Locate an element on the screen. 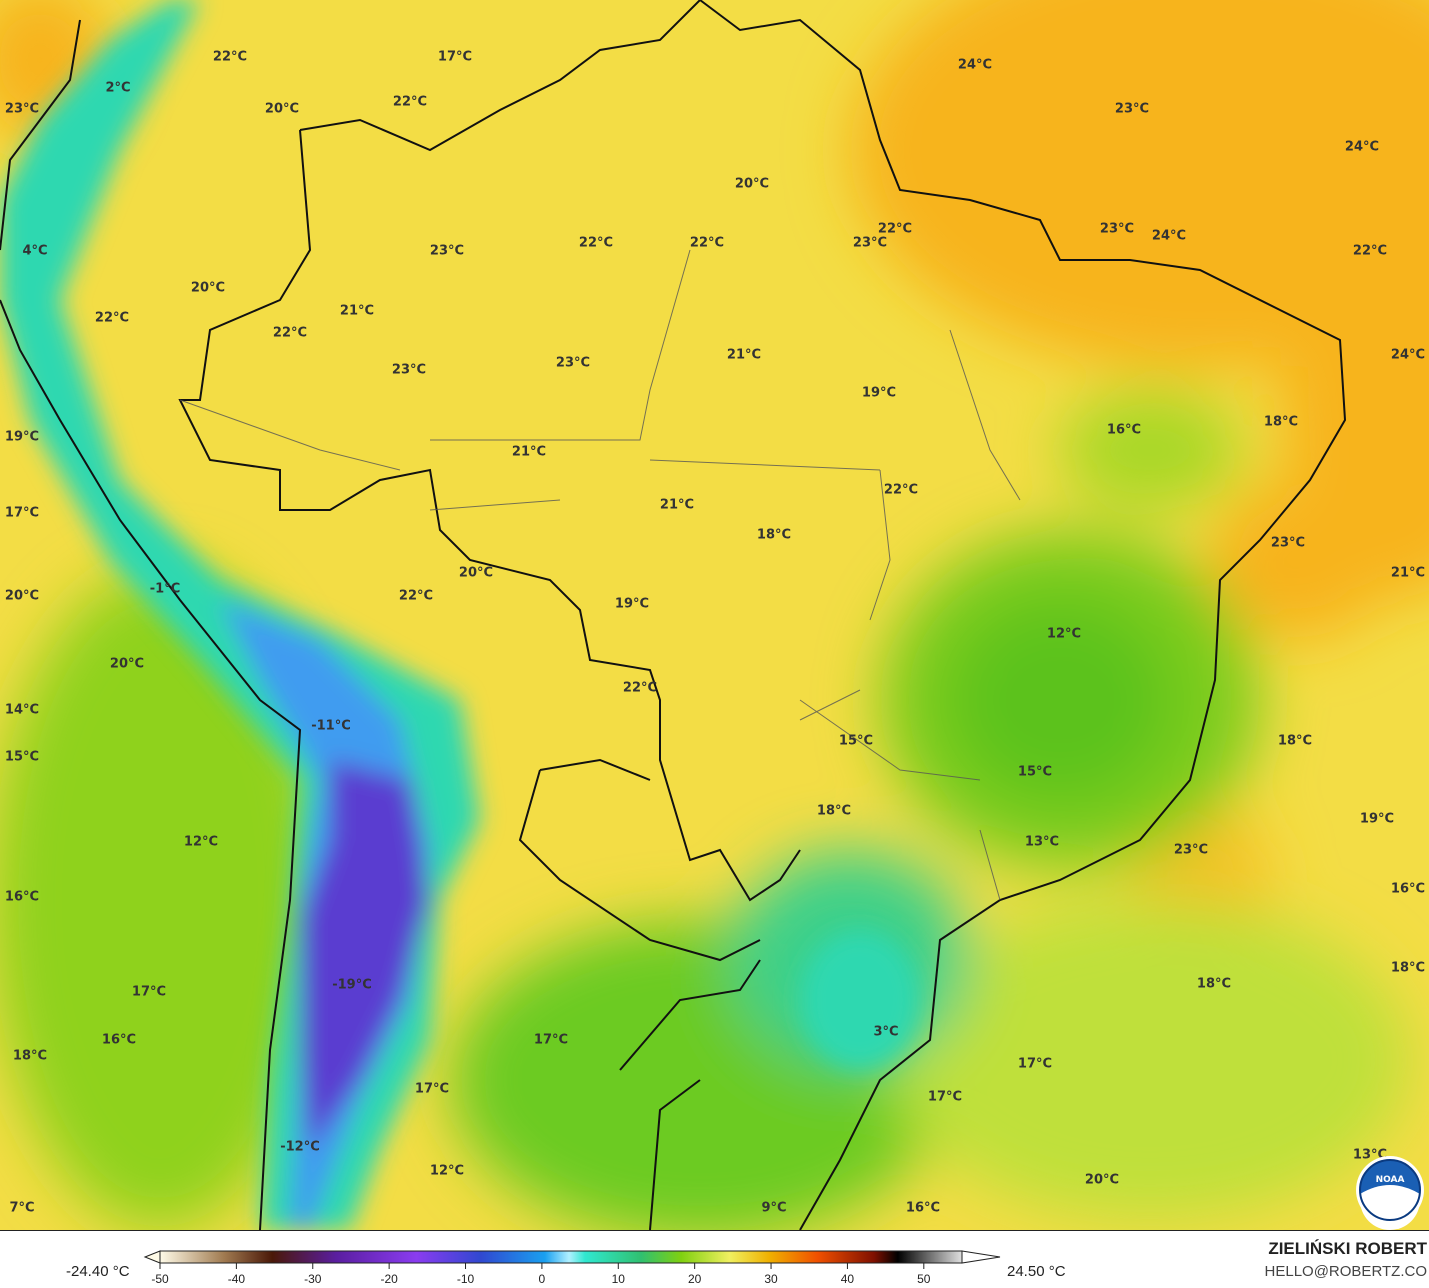 The width and height of the screenshot is (1429, 1288). scale-tick-label: 30 is located at coordinates (771, 1279).